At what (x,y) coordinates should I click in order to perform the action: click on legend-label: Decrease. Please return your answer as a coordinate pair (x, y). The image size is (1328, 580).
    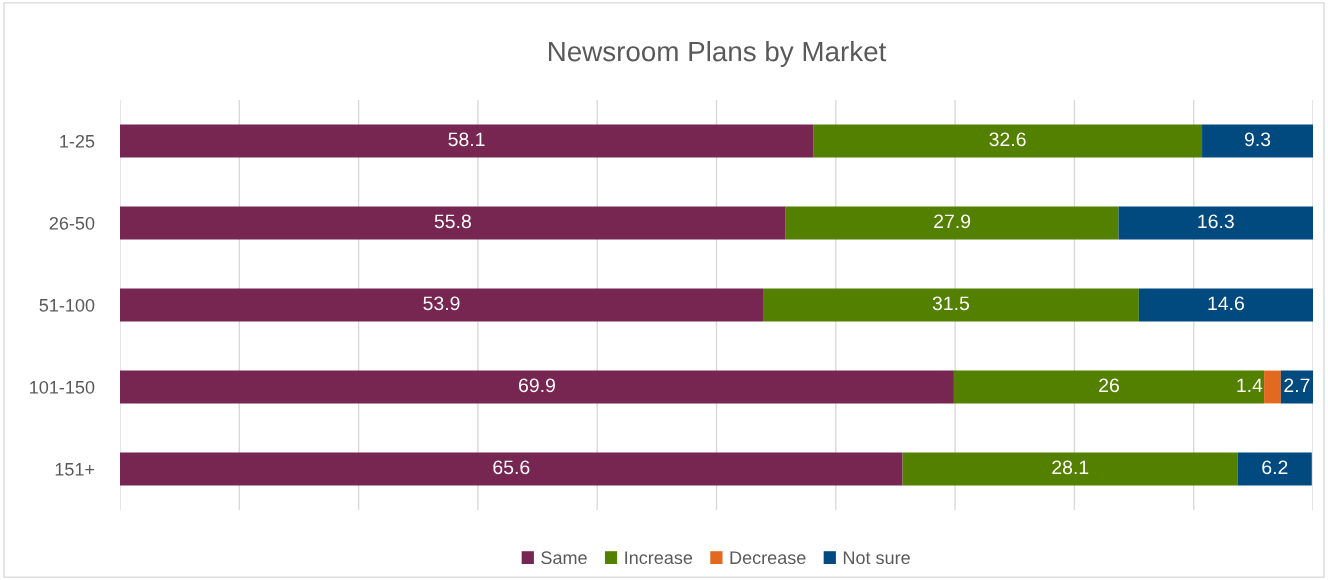
    Looking at the image, I should click on (768, 558).